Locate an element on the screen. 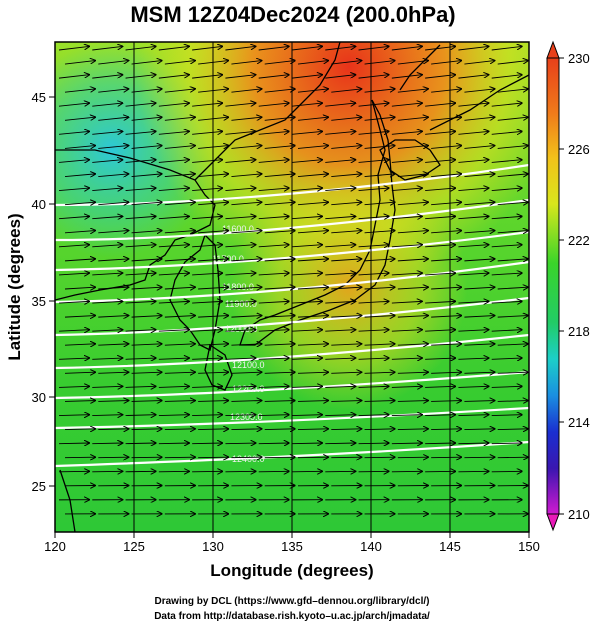  x-tick-label: 130 is located at coordinates (213, 546).